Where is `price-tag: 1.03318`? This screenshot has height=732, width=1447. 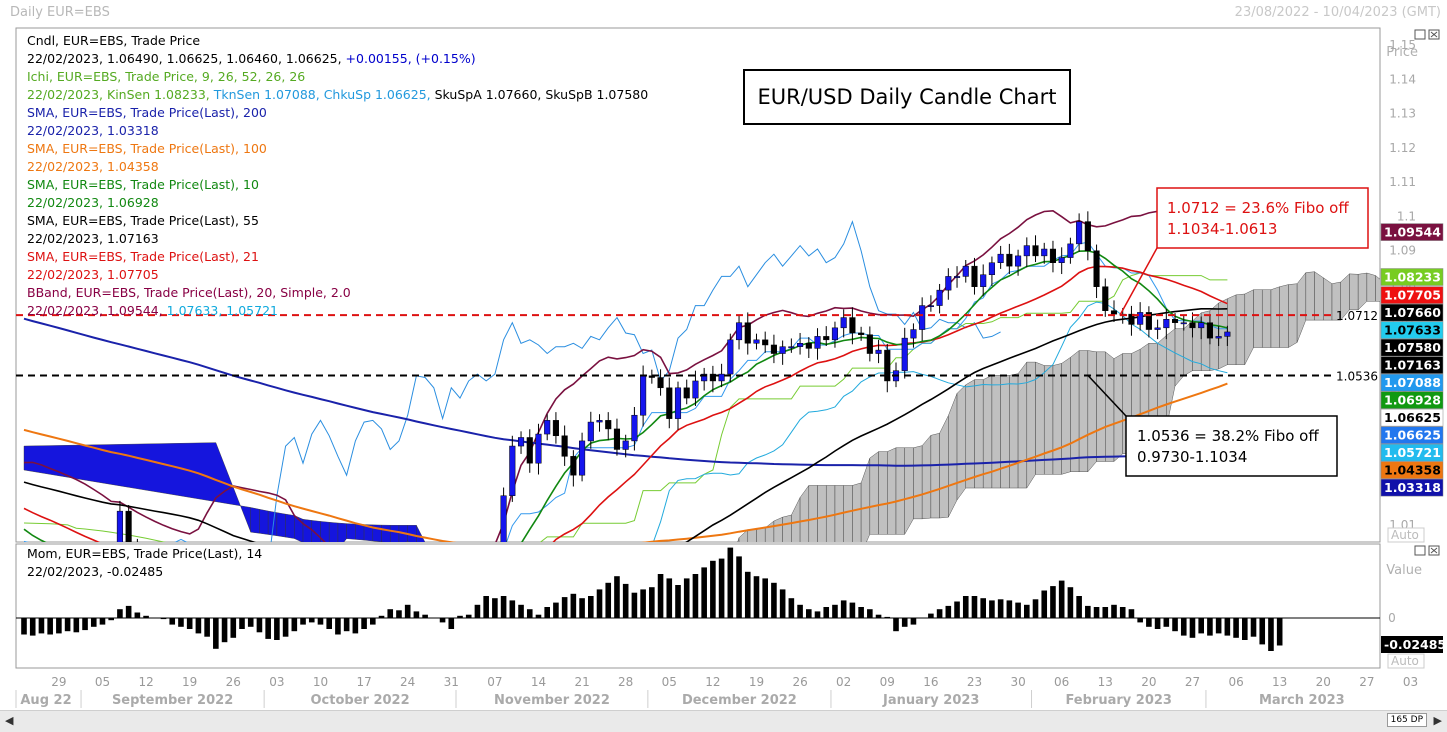 price-tag: 1.03318 is located at coordinates (1412, 487).